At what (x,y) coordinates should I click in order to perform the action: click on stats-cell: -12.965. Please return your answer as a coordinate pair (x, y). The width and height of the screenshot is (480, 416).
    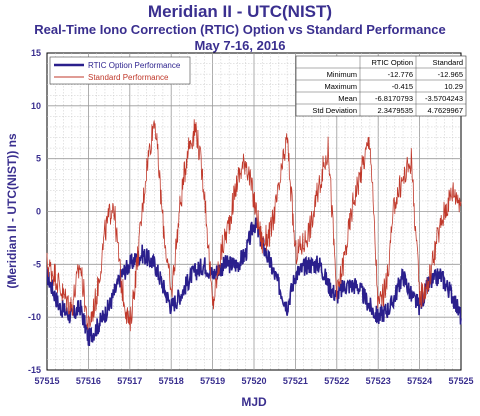
    Looking at the image, I should click on (450, 74).